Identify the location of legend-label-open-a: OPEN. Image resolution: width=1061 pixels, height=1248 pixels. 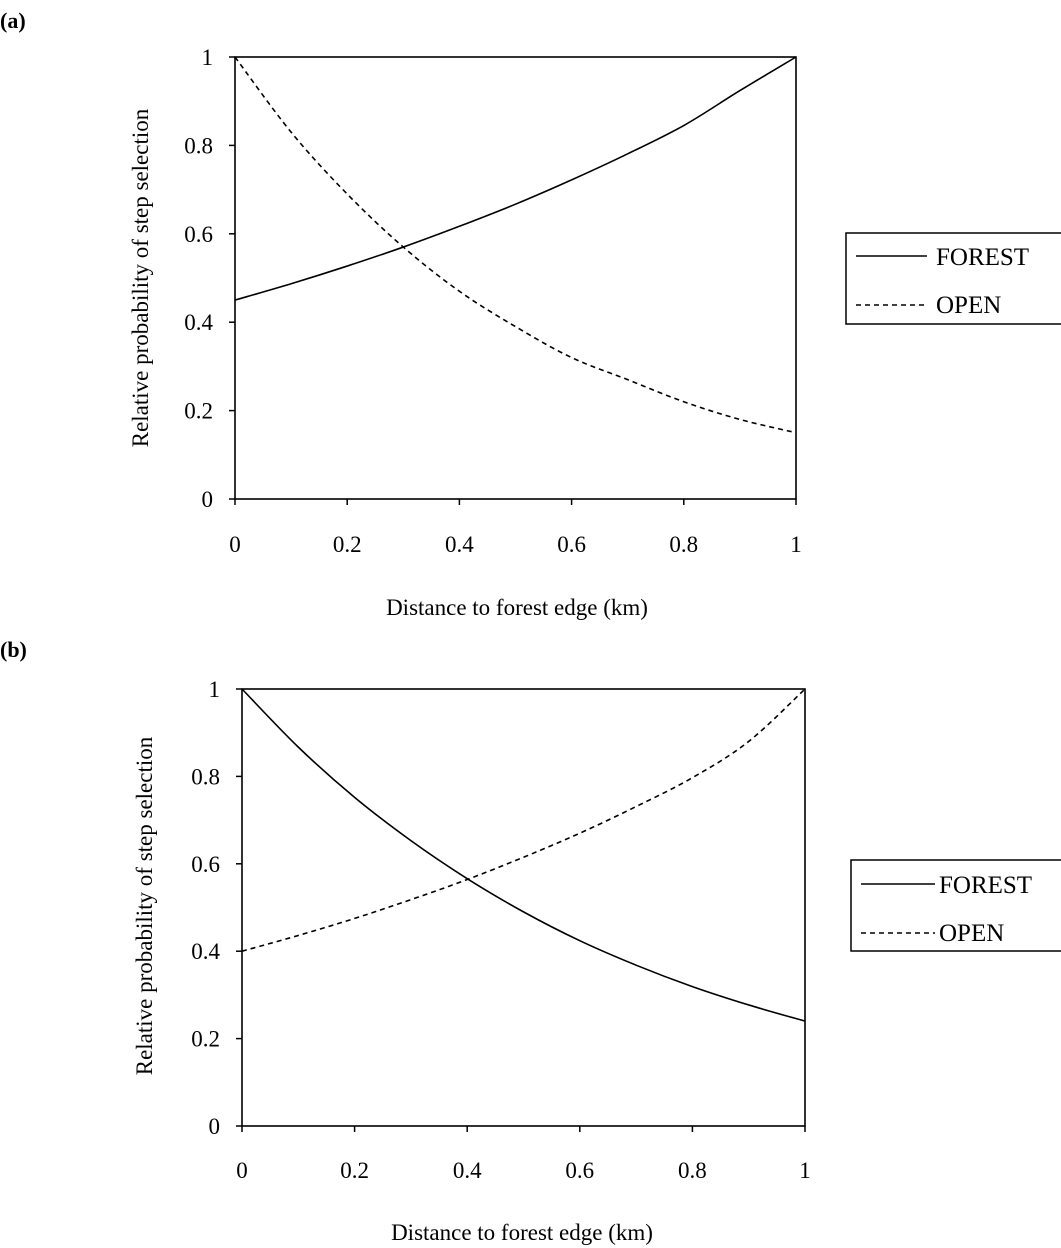
(968, 305).